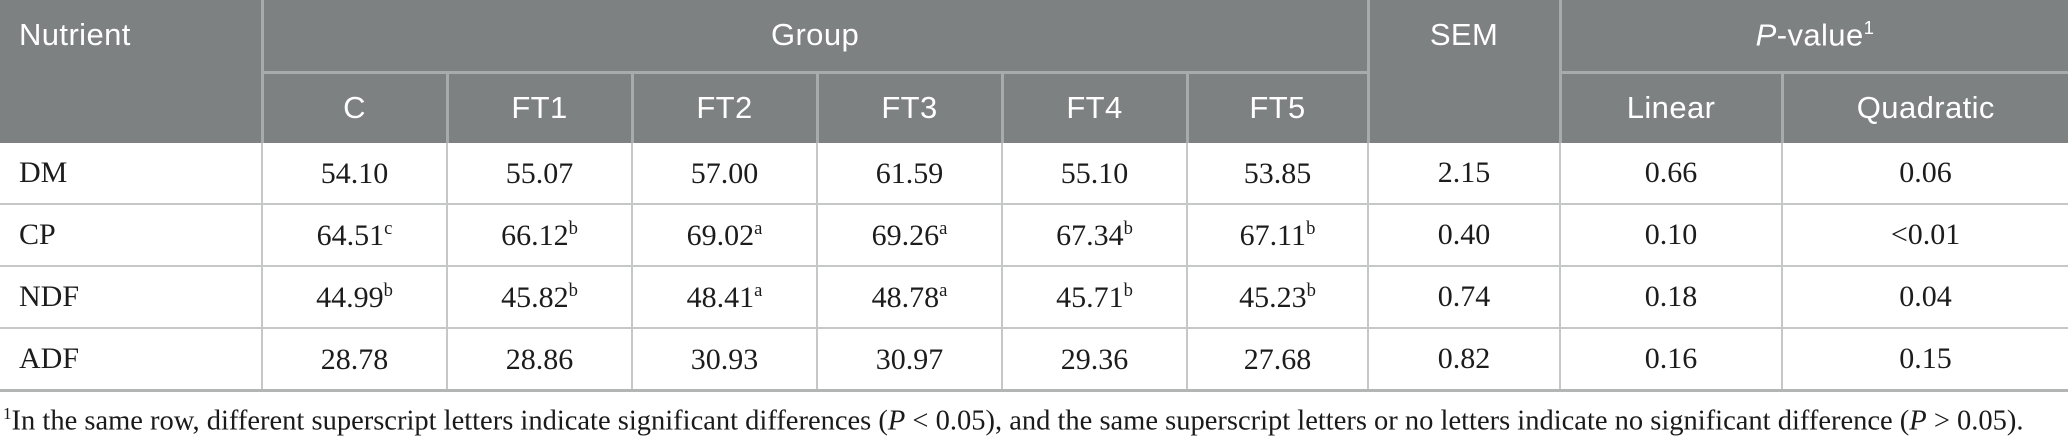 This screenshot has height=439, width=2068. What do you see at coordinates (7, 413) in the screenshot?
I see `footnote-marker: 1` at bounding box center [7, 413].